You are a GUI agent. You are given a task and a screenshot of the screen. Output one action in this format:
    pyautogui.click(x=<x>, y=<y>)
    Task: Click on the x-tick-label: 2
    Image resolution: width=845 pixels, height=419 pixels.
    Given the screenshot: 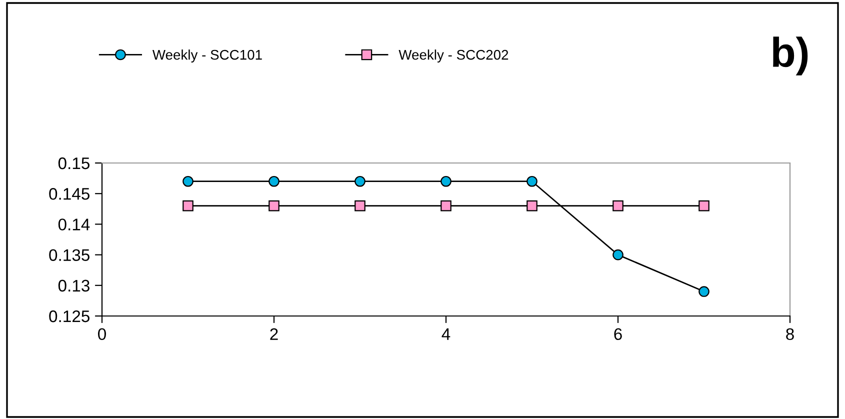 What is the action you would take?
    pyautogui.click(x=274, y=334)
    